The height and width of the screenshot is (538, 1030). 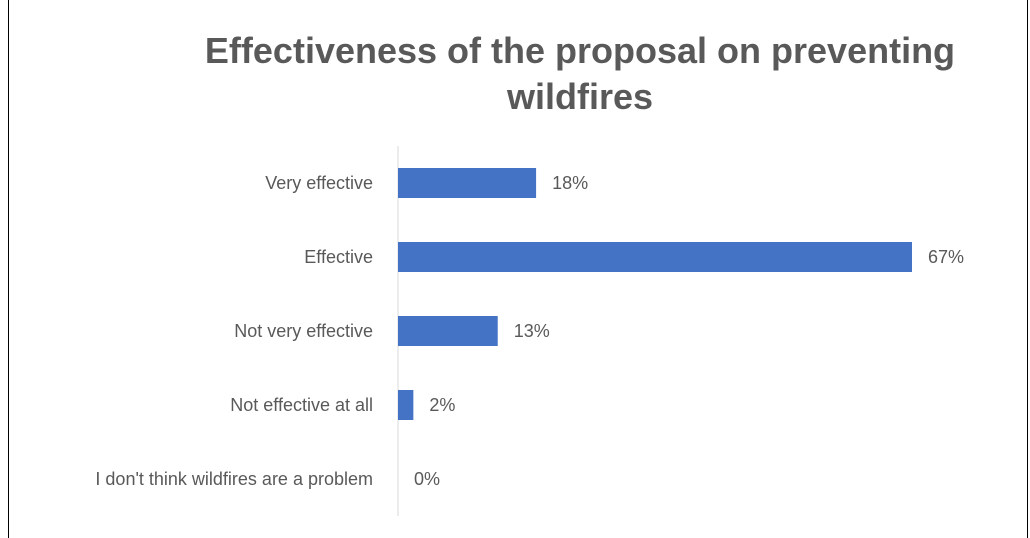 What do you see at coordinates (442, 405) in the screenshot?
I see `data-label: 2%` at bounding box center [442, 405].